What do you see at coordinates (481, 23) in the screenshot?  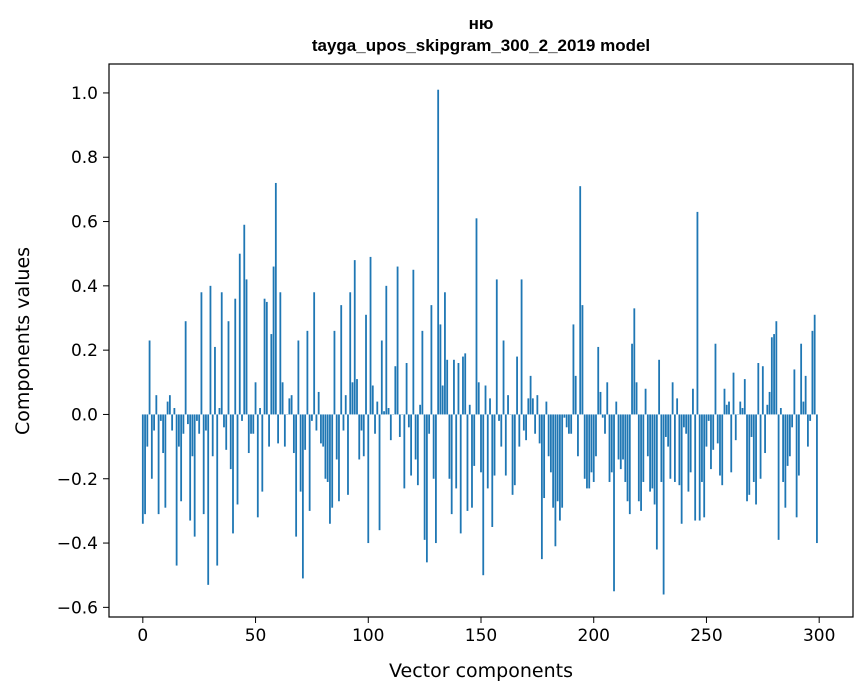 I see `chart-title-line1: ню` at bounding box center [481, 23].